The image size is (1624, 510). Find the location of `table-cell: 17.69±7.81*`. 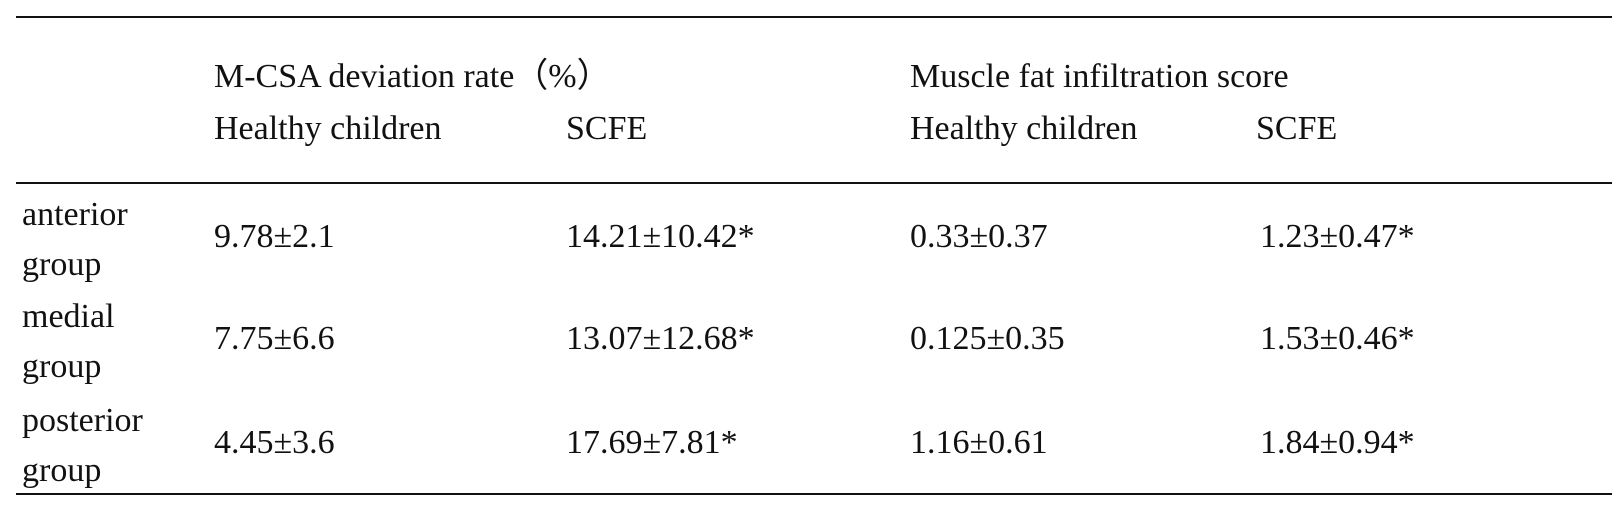

table-cell: 17.69±7.81* is located at coordinates (652, 442).